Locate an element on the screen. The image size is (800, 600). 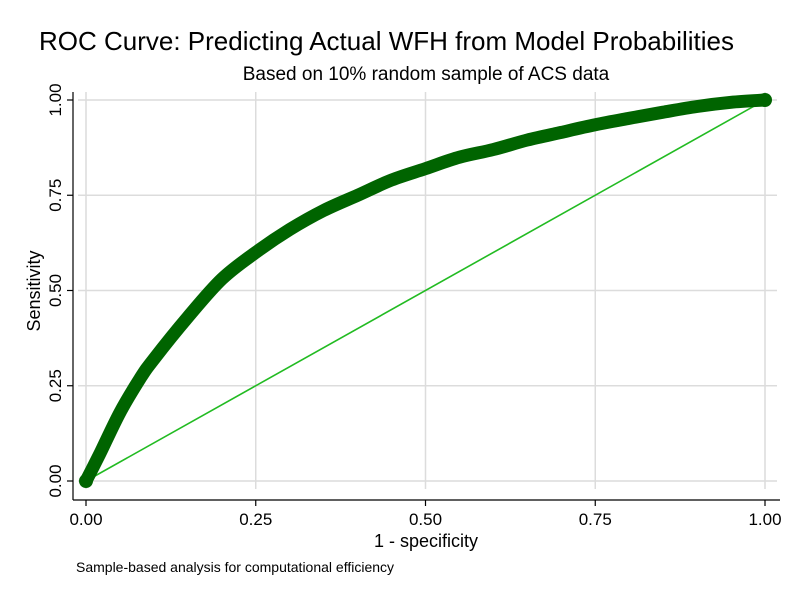
roc-start-point is located at coordinates (86, 481).